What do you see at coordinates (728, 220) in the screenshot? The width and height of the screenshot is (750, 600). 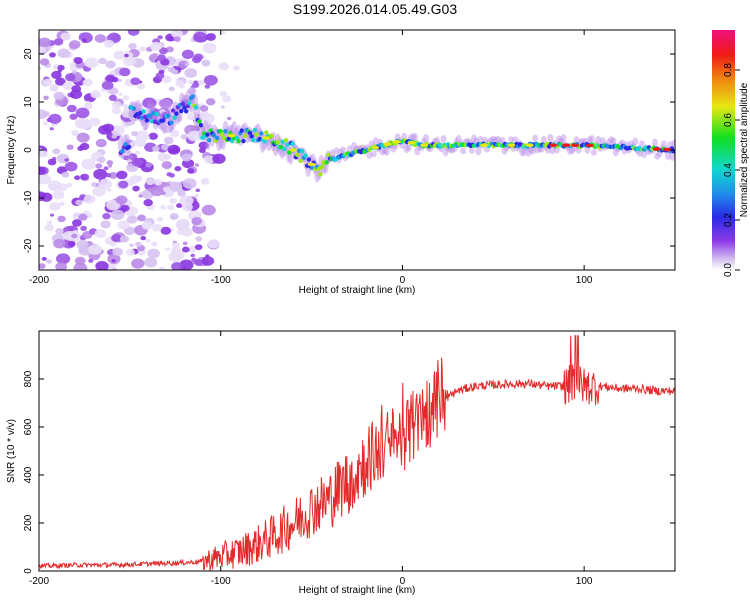 I see `colorbar-tick-label: 0.2` at bounding box center [728, 220].